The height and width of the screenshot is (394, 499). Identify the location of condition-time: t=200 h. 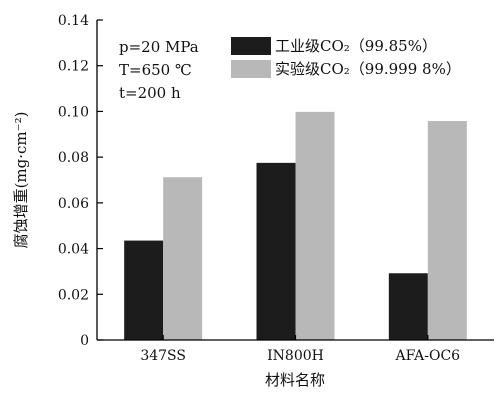
(150, 93).